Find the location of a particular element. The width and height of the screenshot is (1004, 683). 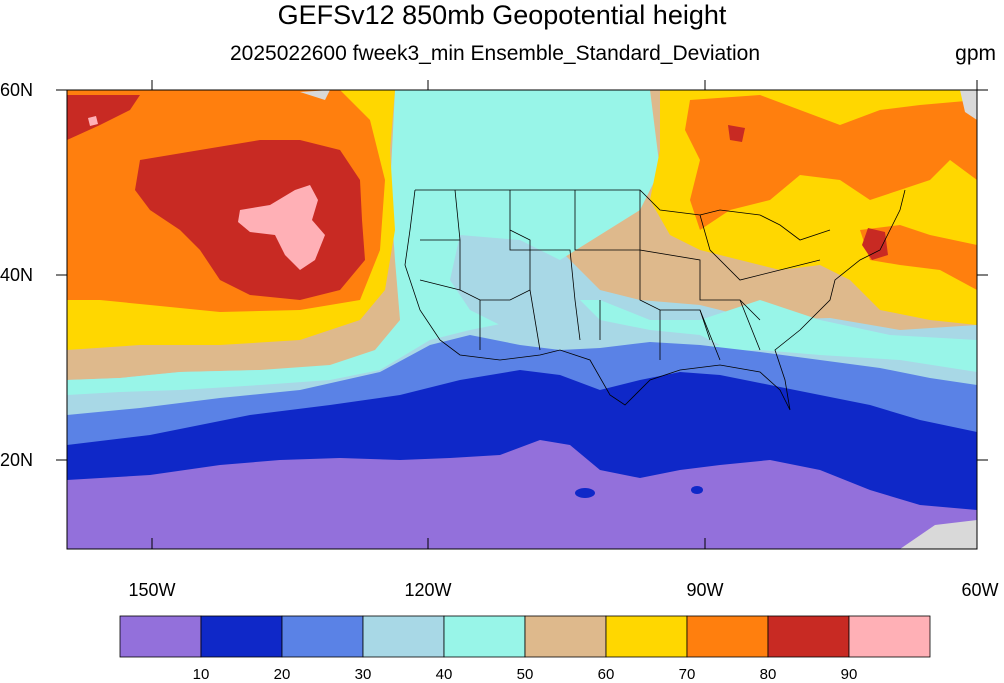

lat-label-20n: 20N is located at coordinates (17, 460).